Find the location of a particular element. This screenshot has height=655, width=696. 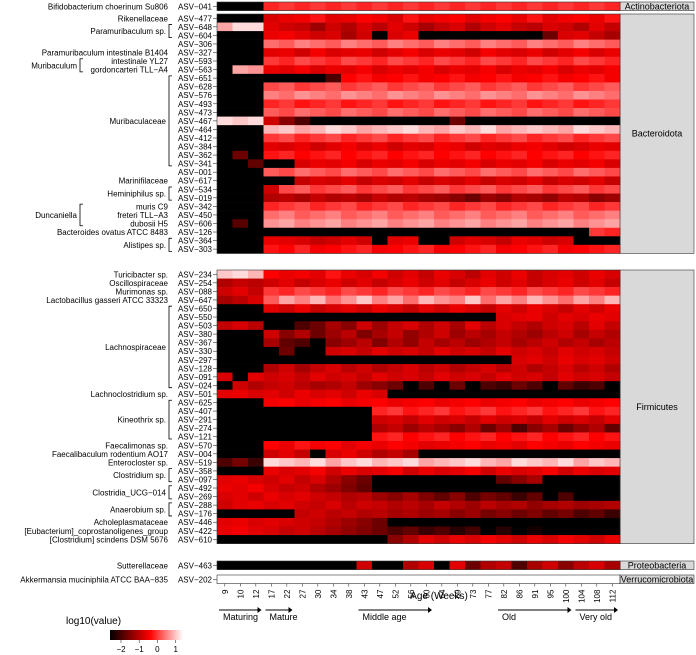

asv-label: ASV−422 is located at coordinates (195, 531).